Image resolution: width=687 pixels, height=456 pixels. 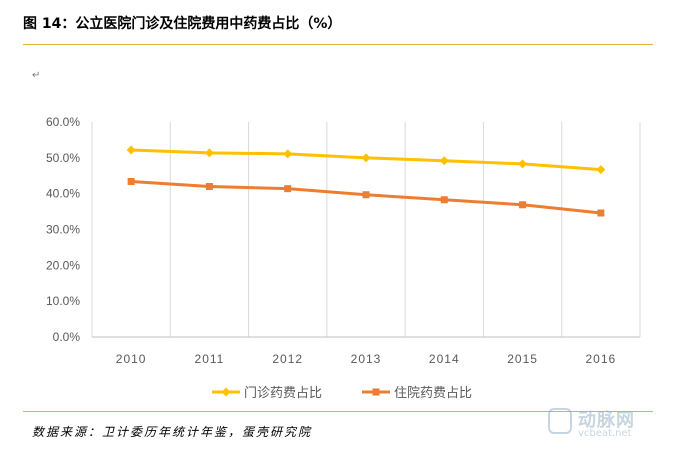 What do you see at coordinates (338, 44) in the screenshot?
I see `title-underline` at bounding box center [338, 44].